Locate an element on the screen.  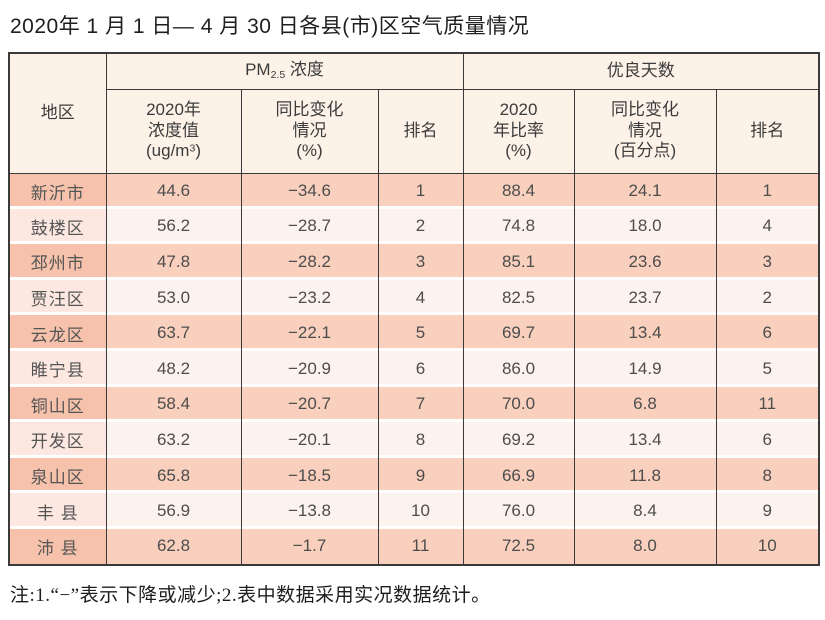
cell-concentration: 47.8 is located at coordinates (173, 262).